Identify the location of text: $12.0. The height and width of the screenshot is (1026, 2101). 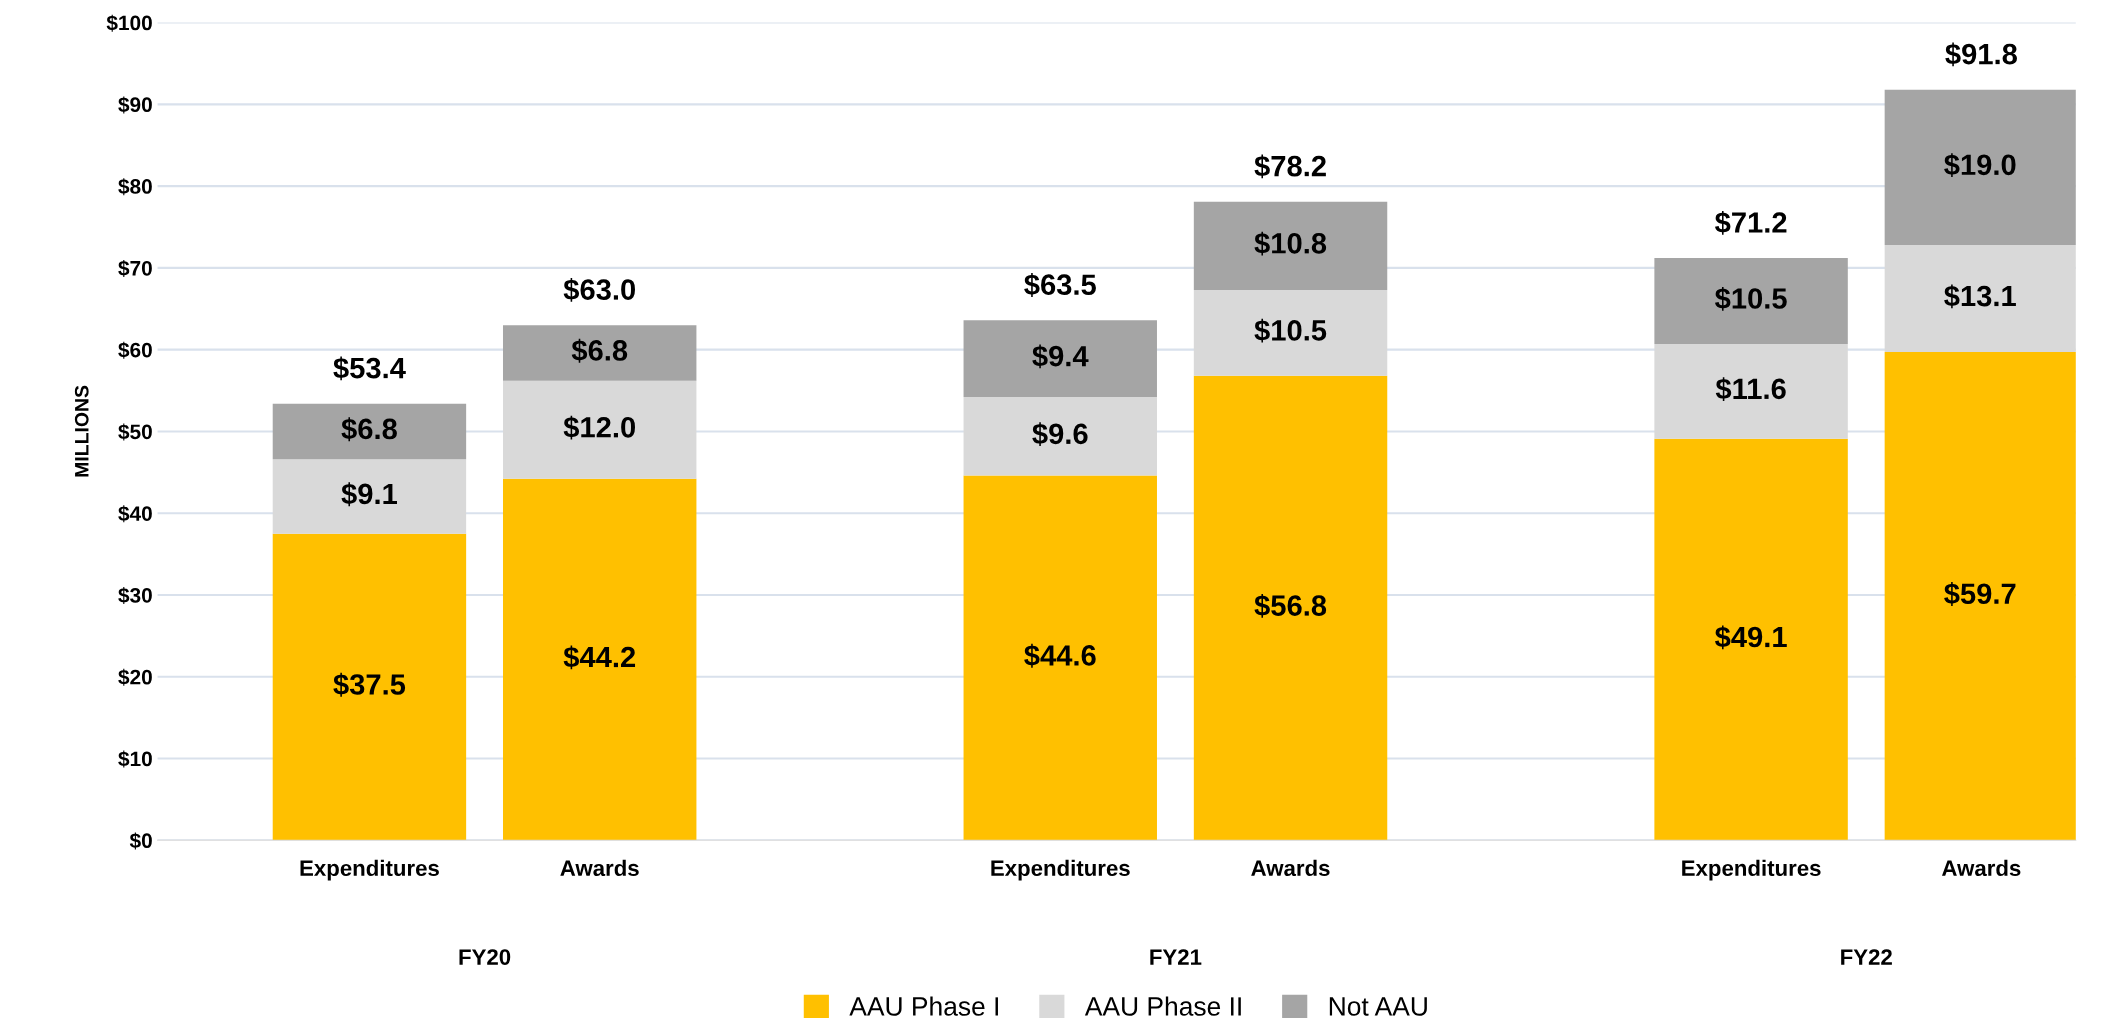
(599, 427).